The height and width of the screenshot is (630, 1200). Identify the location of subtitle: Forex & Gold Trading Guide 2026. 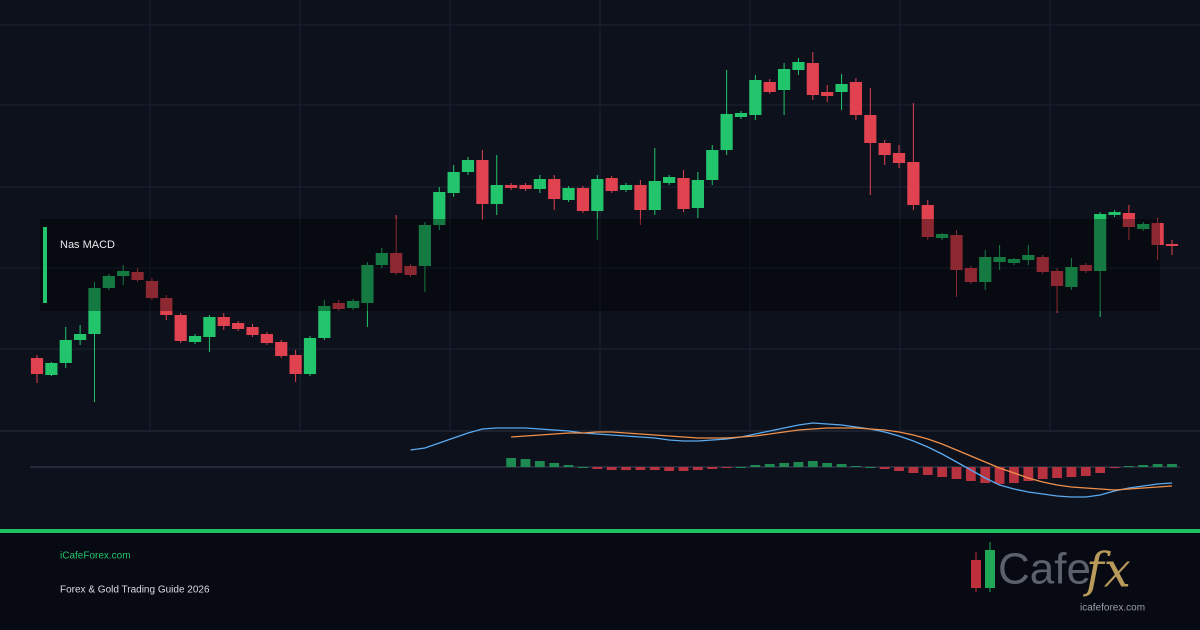
(135, 590).